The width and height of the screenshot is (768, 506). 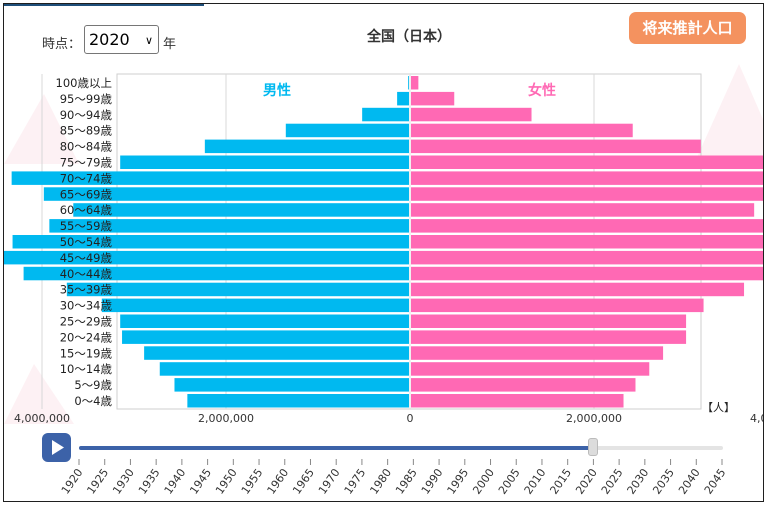 What do you see at coordinates (84, 83) in the screenshot?
I see `age-group-label: 100歳以上` at bounding box center [84, 83].